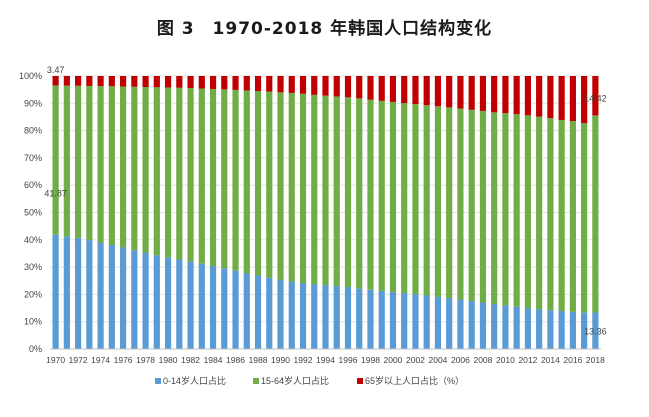 The image size is (649, 417). Describe the element at coordinates (348, 360) in the screenshot. I see `x-tick-label: 1996` at that location.